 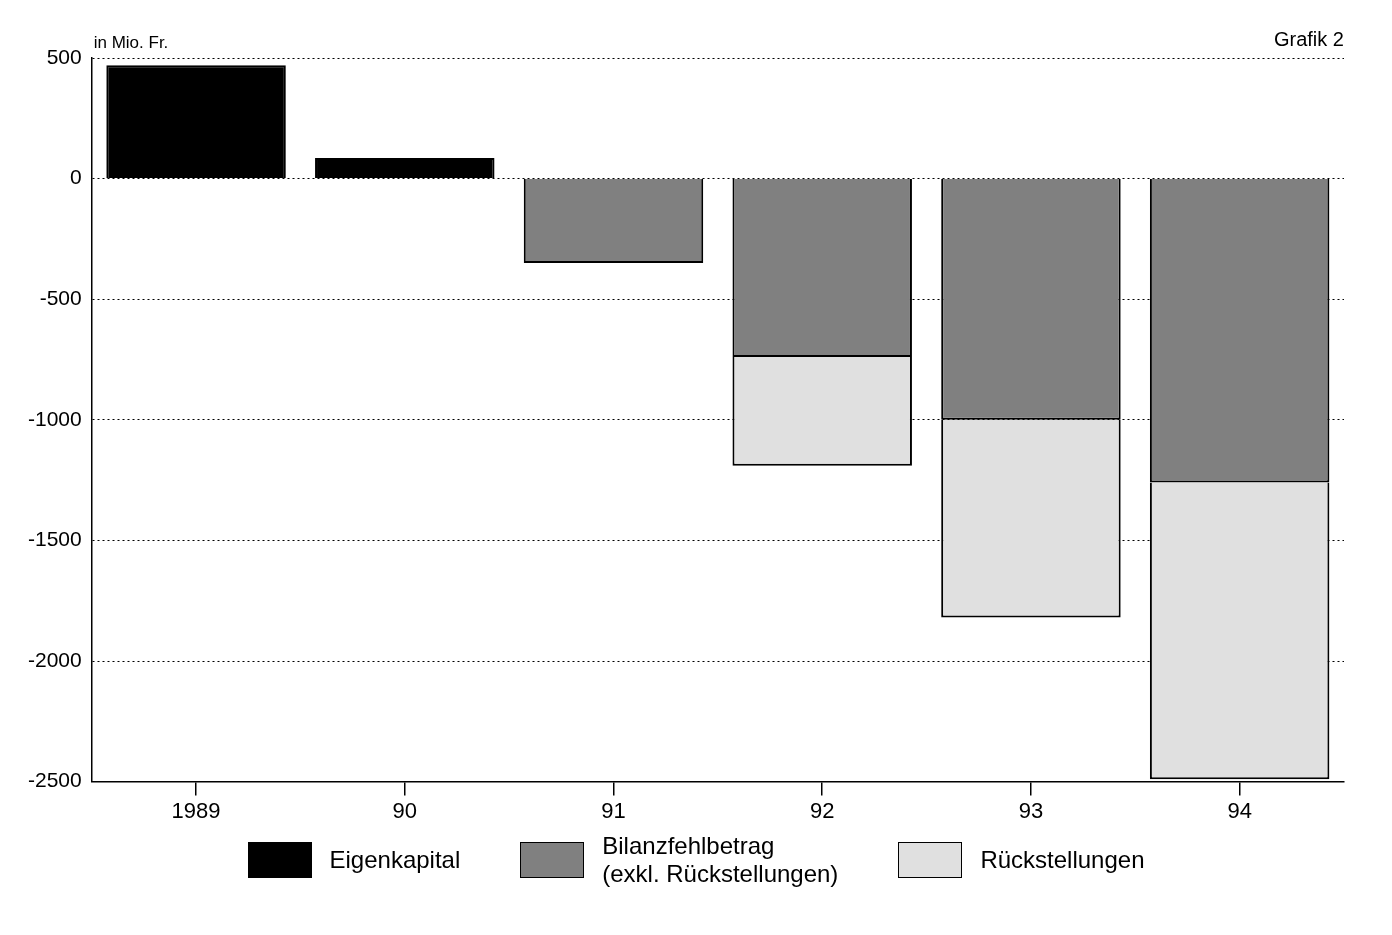 What do you see at coordinates (54, 418) in the screenshot?
I see `y-tick-label: -1000` at bounding box center [54, 418].